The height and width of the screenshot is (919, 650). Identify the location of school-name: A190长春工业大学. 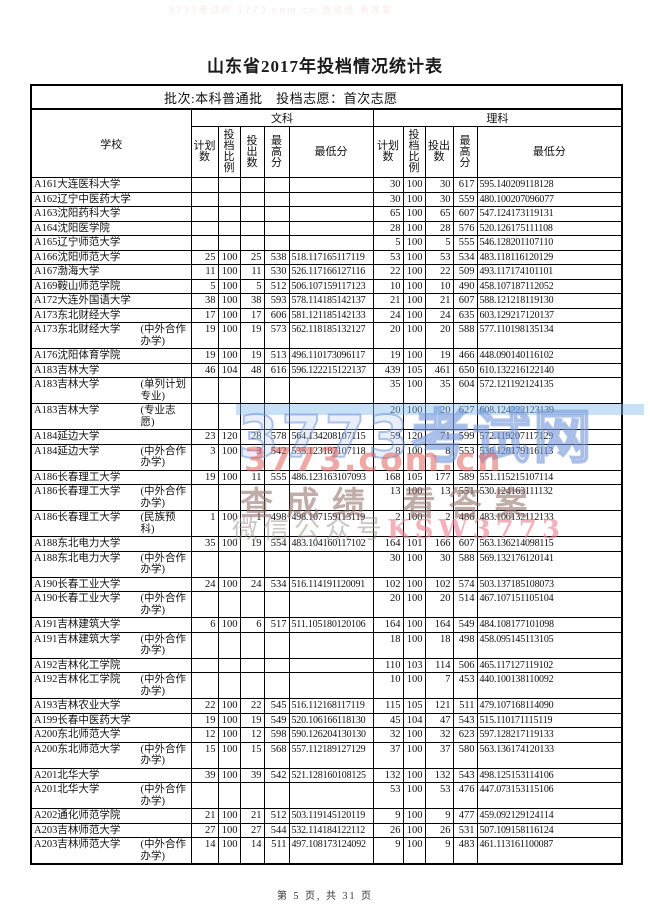
(77, 598).